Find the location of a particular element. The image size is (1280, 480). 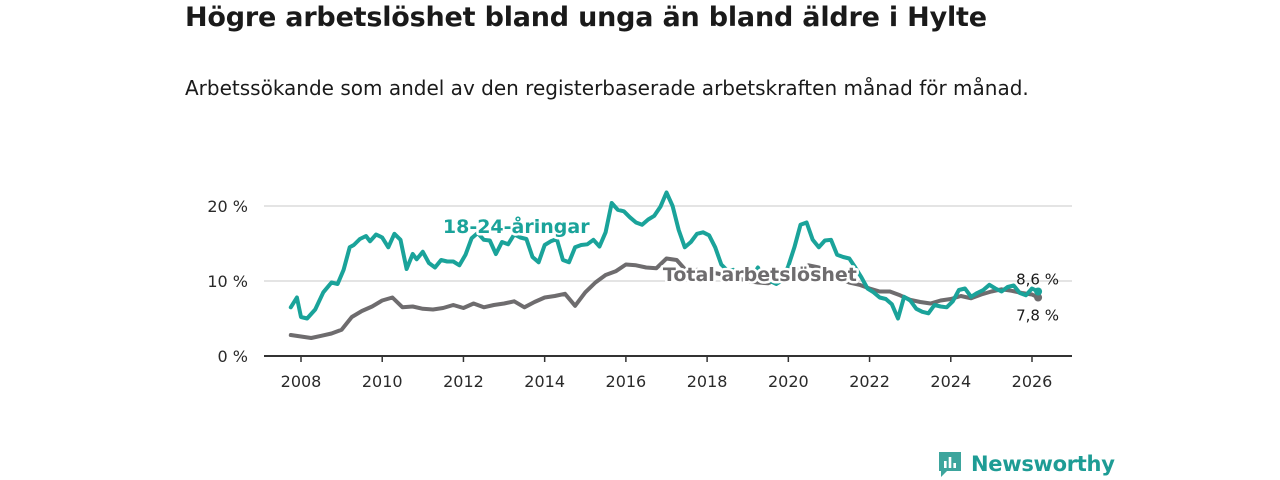

series-name-label: 18-24-åringar is located at coordinates (516, 226).